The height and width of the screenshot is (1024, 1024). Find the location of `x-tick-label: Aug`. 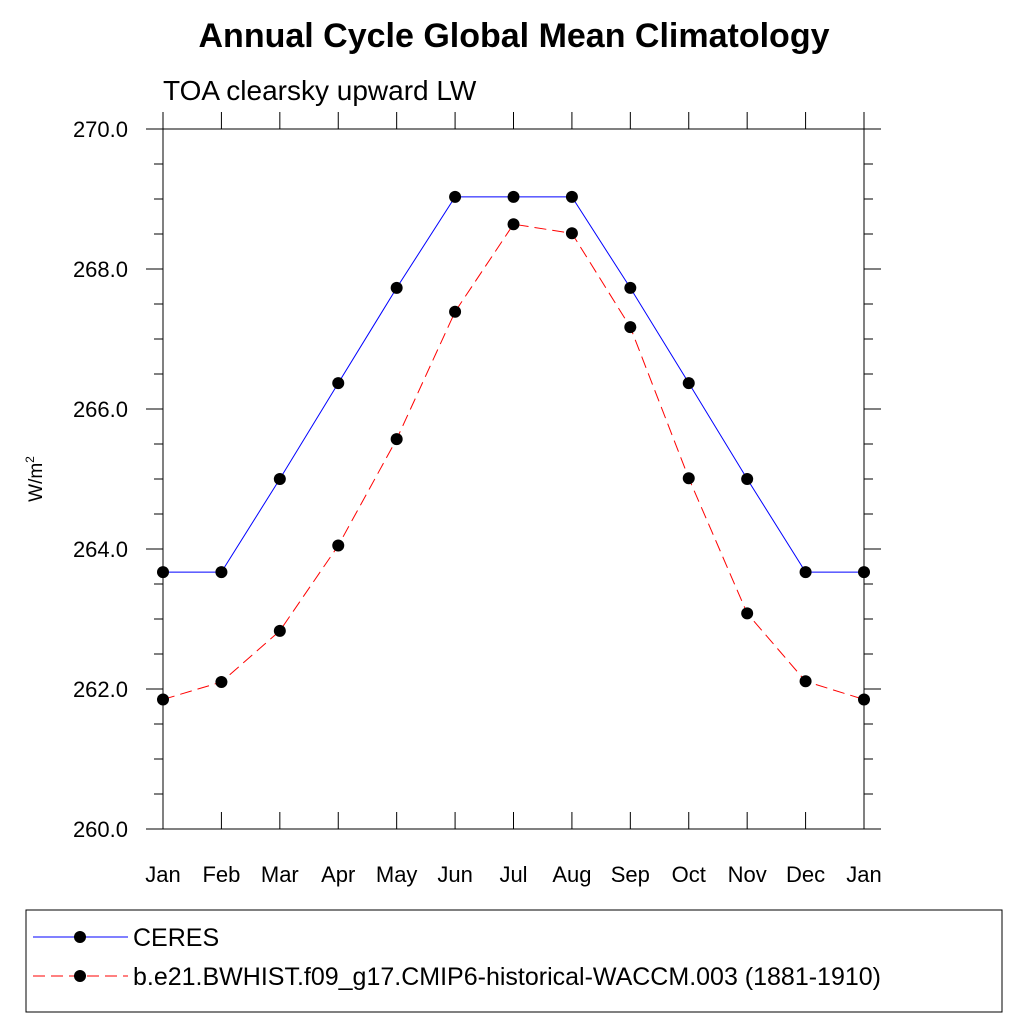

x-tick-label: Aug is located at coordinates (571, 874).